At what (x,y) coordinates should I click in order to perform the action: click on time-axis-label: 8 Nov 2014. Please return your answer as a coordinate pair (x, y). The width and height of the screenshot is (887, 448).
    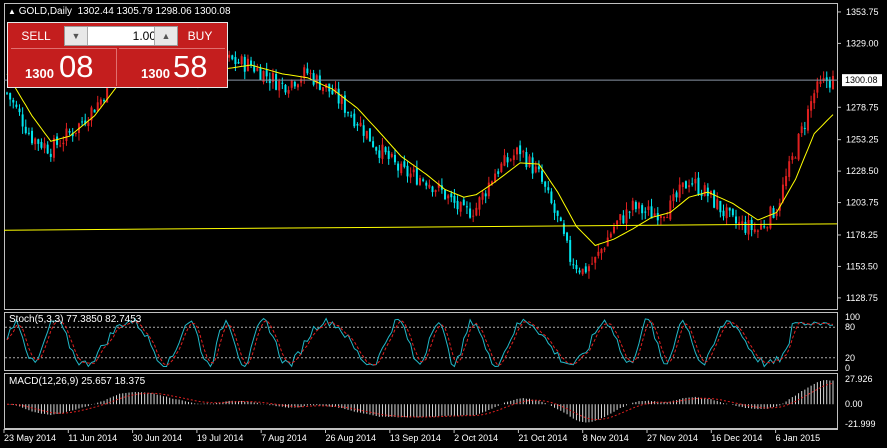
    Looking at the image, I should click on (606, 438).